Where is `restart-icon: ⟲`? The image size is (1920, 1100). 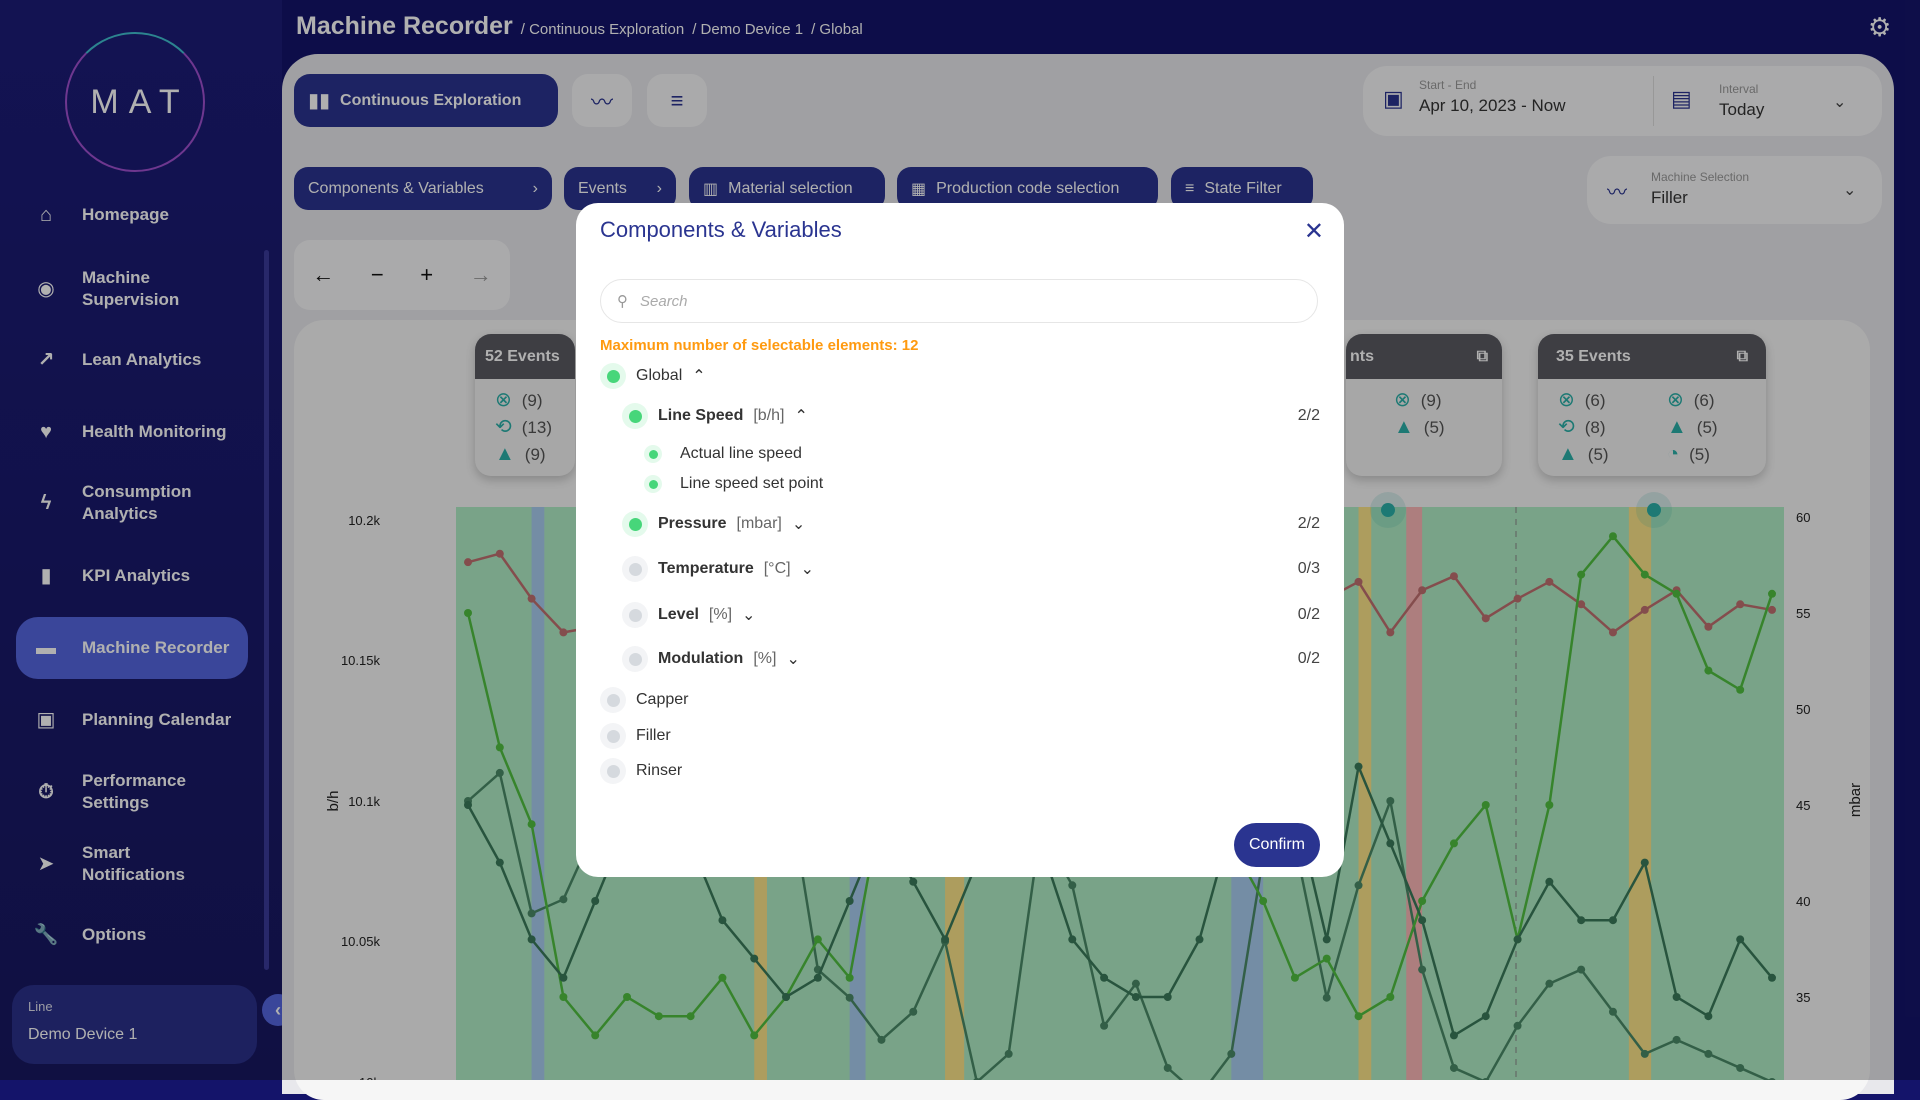 restart-icon: ⟲ is located at coordinates (1566, 427).